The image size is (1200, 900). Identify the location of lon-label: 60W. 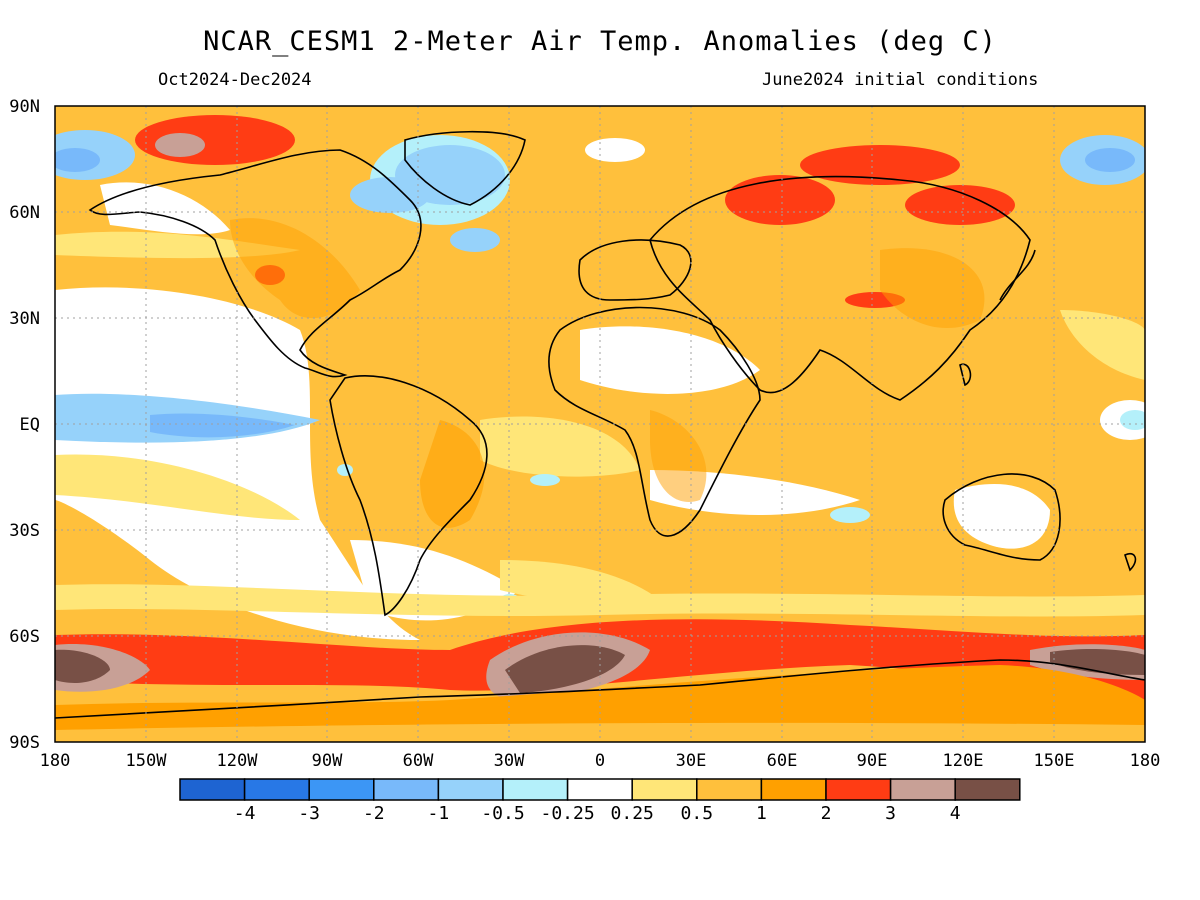
(418, 761).